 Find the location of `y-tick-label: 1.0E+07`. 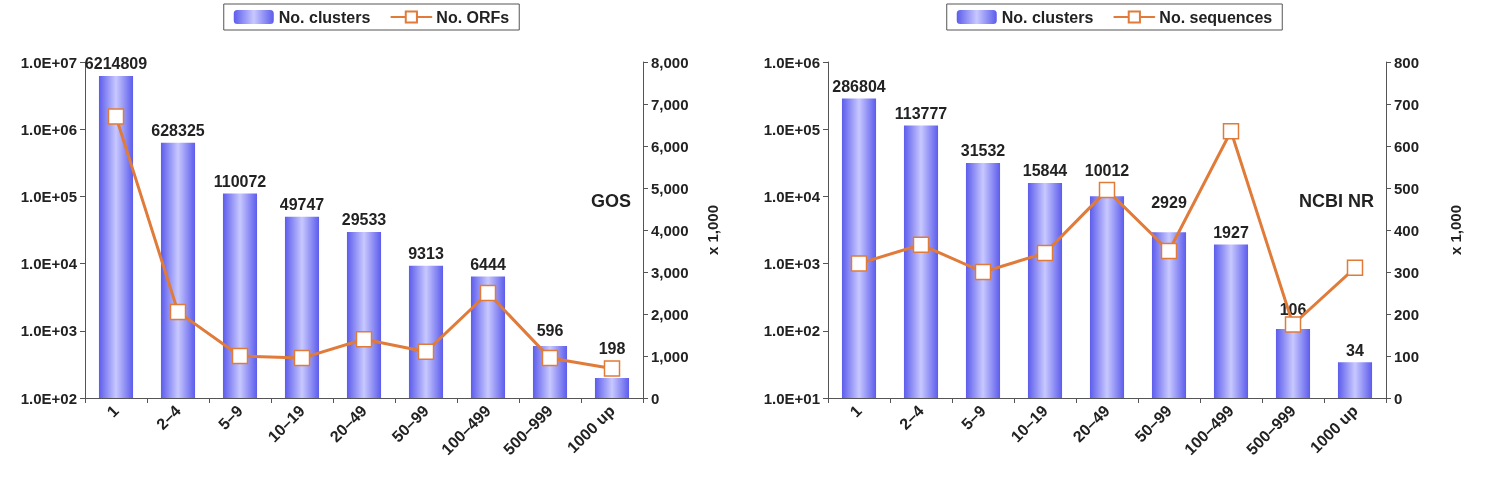

y-tick-label: 1.0E+07 is located at coordinates (48, 62).